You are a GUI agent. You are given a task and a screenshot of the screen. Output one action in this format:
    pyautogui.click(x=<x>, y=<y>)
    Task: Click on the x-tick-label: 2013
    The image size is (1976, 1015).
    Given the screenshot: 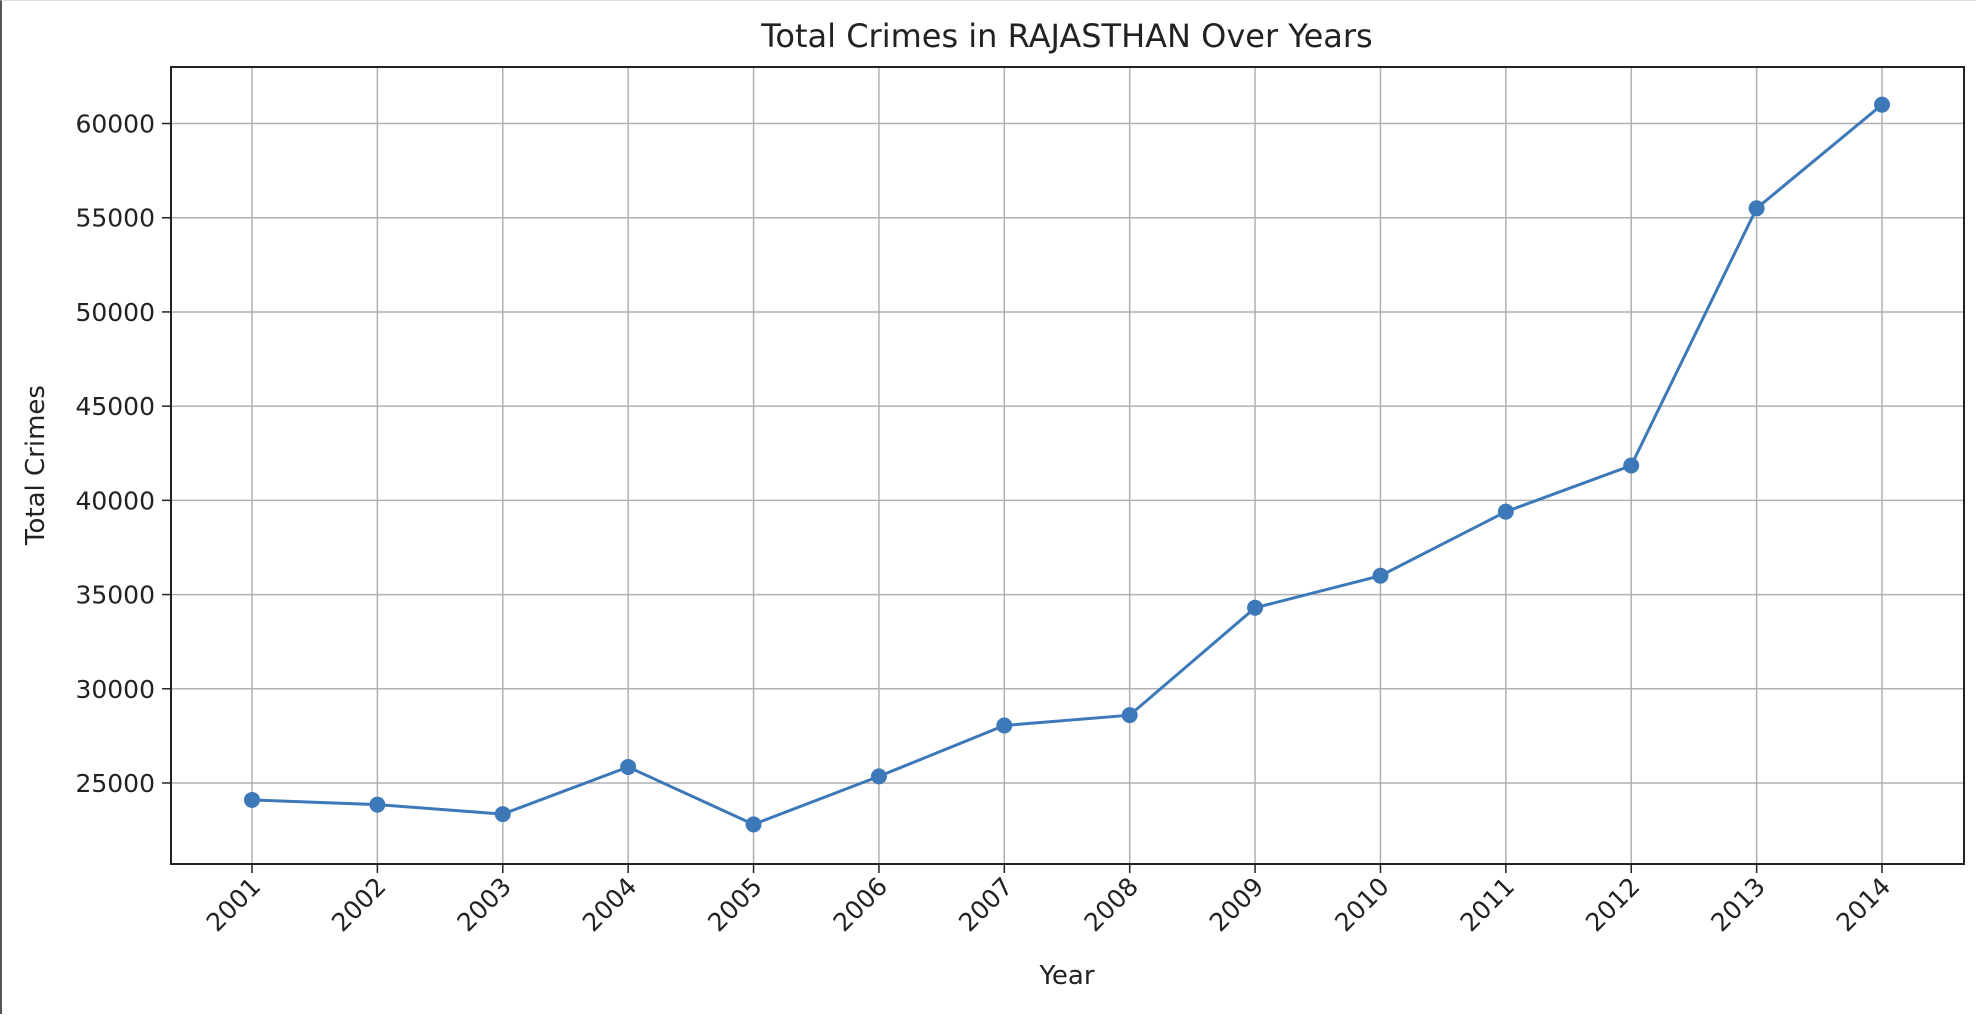 What is the action you would take?
    pyautogui.click(x=1737, y=904)
    